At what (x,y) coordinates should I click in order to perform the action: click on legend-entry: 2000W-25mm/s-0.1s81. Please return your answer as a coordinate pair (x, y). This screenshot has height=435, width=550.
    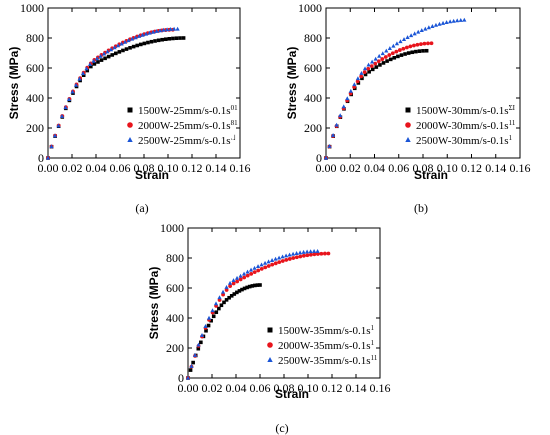
    Looking at the image, I should click on (188, 125).